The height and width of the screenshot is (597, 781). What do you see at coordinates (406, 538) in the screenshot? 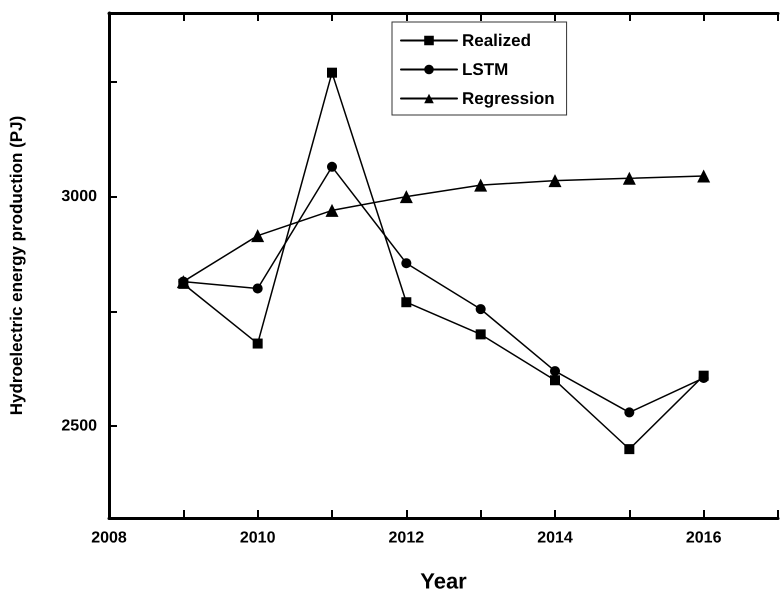
I see `x-tick-label: 2012` at bounding box center [406, 538].